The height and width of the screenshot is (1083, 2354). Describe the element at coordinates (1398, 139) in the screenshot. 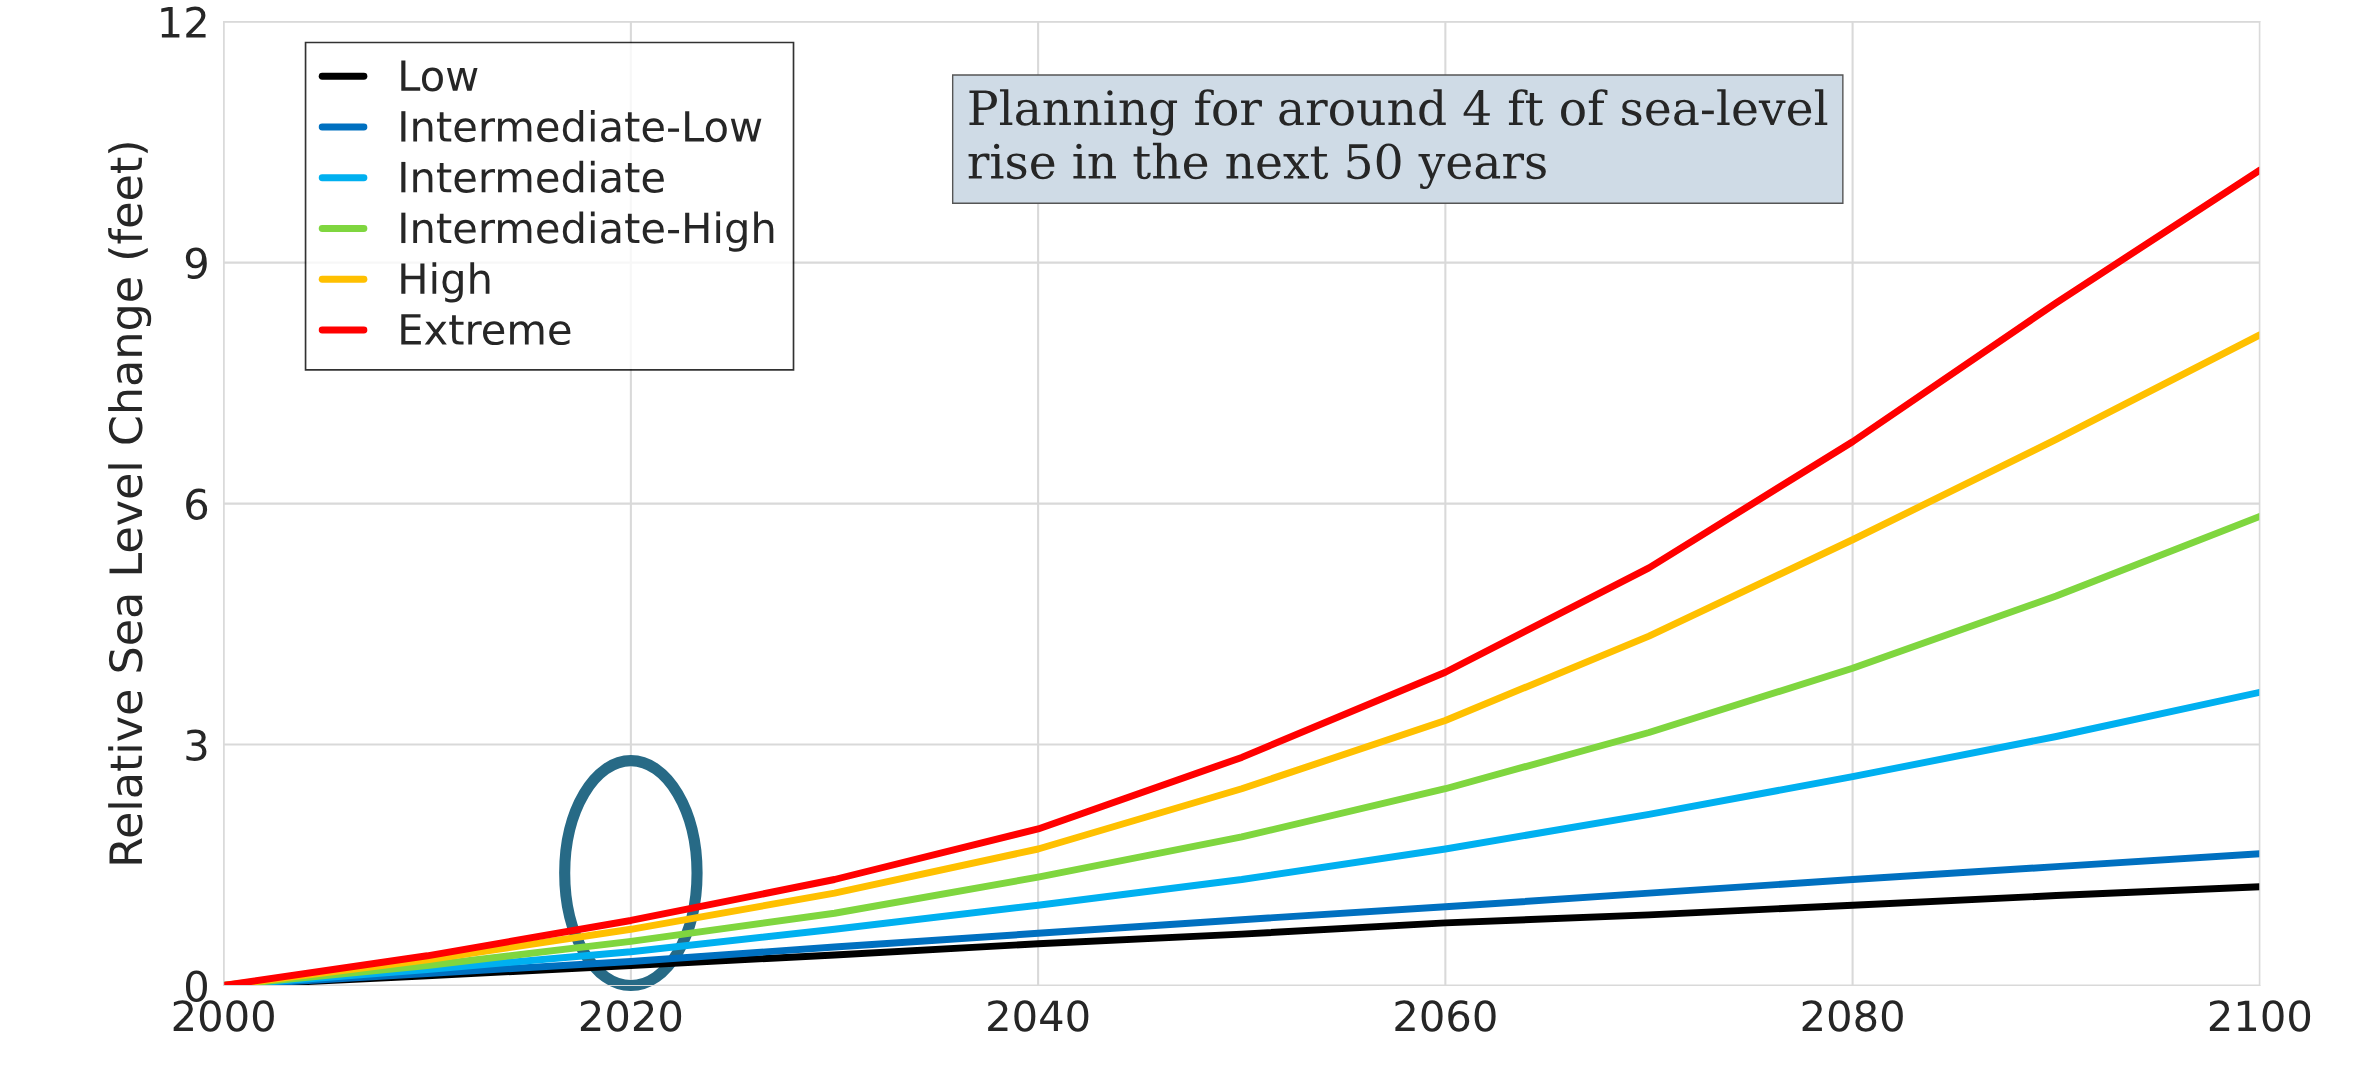

I see `annotation: Planning for around 4 ft of sea-level rise in the next 50 years` at that location.